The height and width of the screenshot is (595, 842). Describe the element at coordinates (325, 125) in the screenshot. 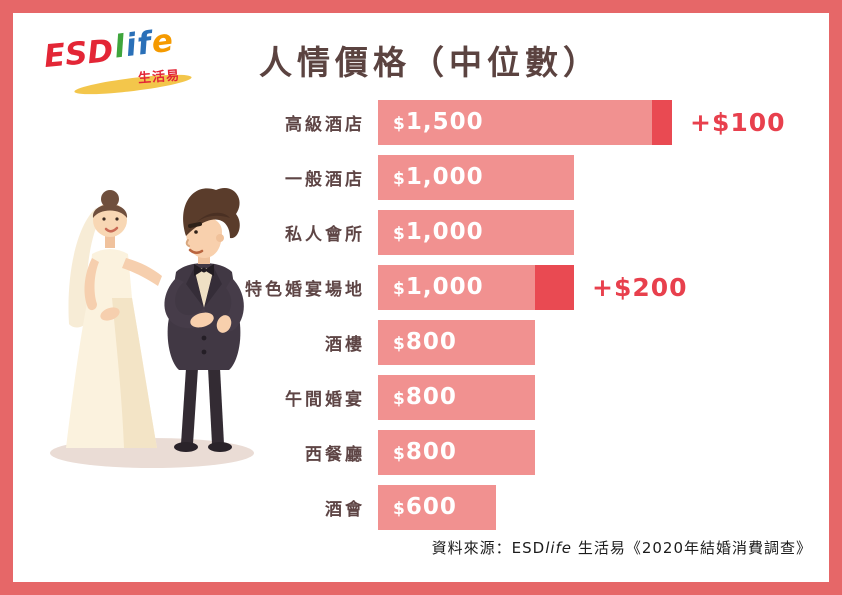

I see `category-label: 高級酒店` at that location.